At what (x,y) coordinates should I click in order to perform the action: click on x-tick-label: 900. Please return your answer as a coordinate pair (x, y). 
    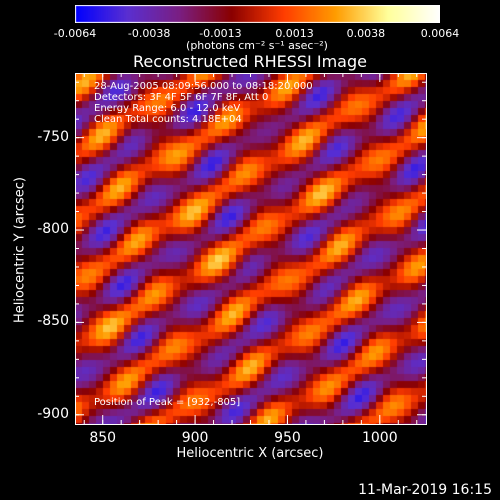
    Looking at the image, I should click on (195, 438).